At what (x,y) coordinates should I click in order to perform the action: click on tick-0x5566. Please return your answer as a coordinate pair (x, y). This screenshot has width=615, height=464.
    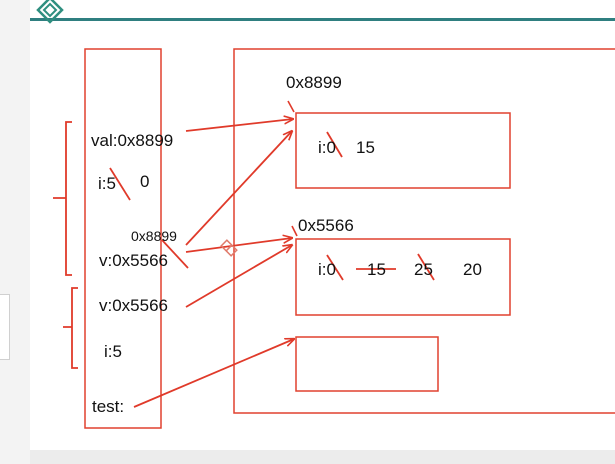
    Looking at the image, I should click on (294, 231).